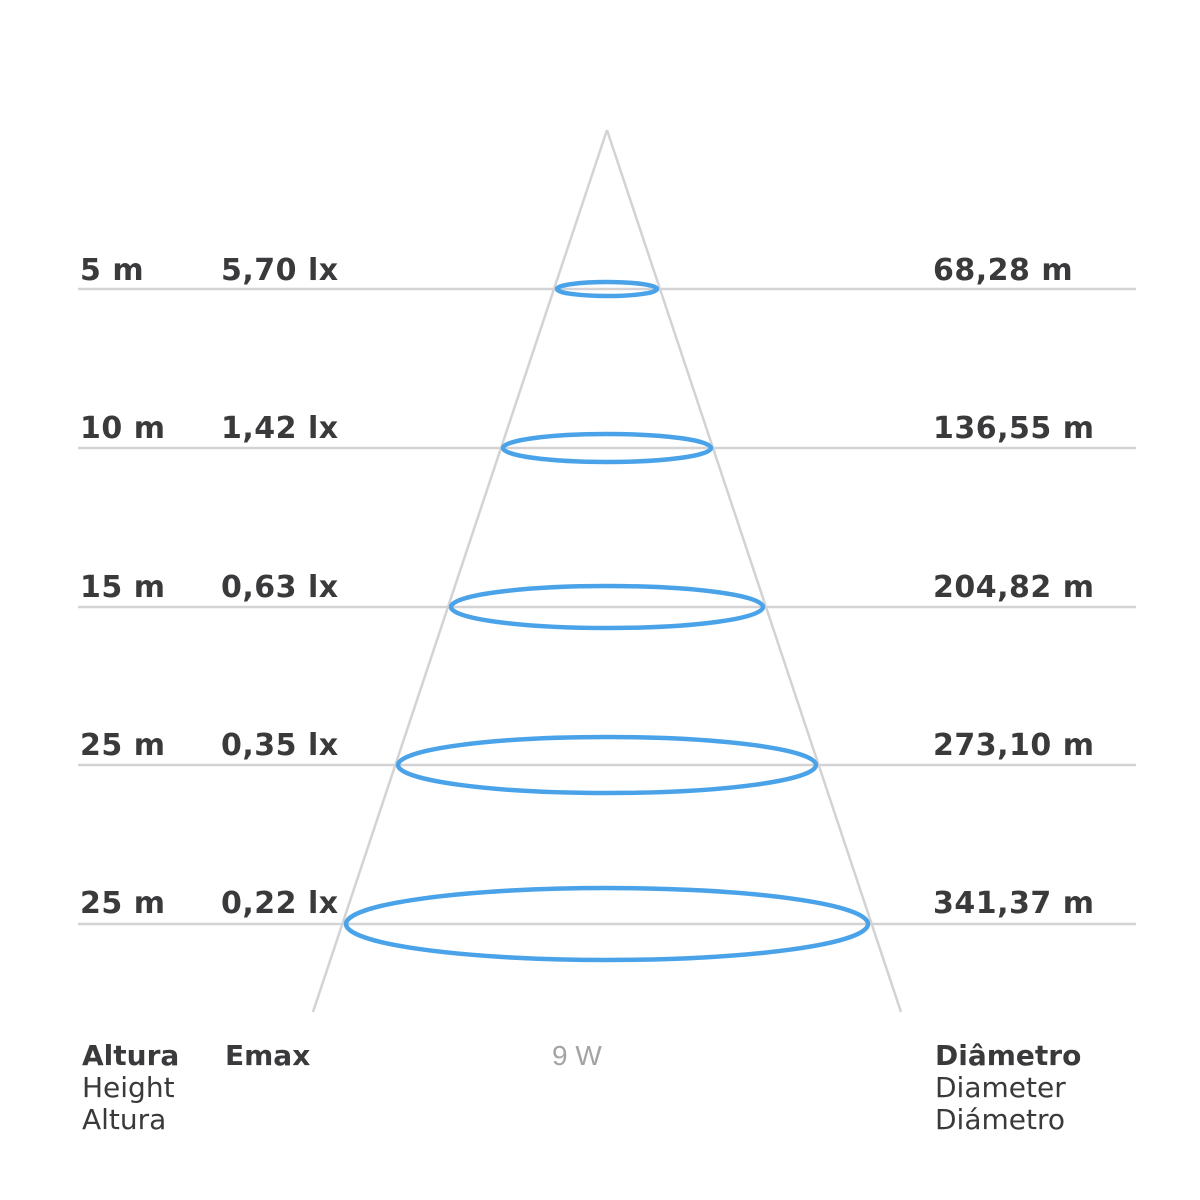  What do you see at coordinates (112, 270) in the screenshot?
I see `height-label: 5 m` at bounding box center [112, 270].